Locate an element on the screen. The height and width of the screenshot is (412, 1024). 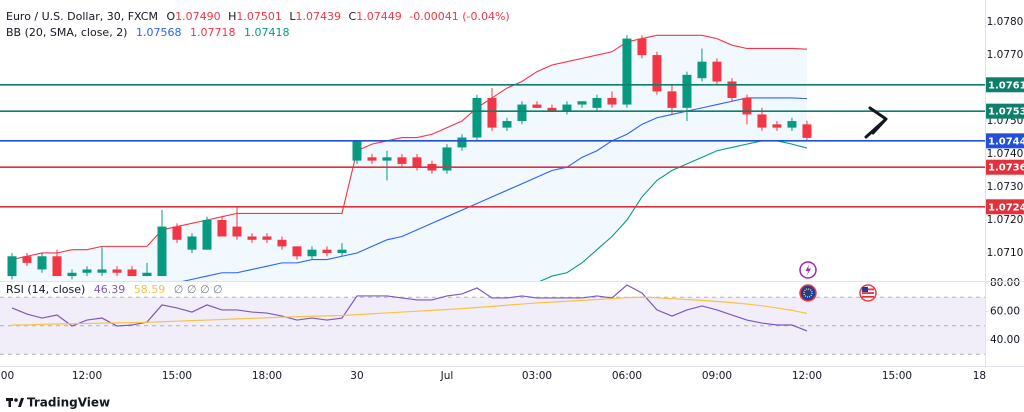
x-tick-label: 09:00 is located at coordinates (717, 376).